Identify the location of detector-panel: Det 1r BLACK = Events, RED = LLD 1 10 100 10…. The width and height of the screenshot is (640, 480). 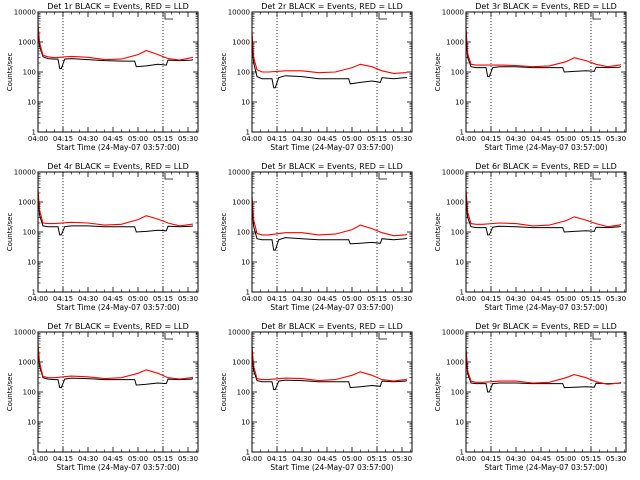
(102, 77).